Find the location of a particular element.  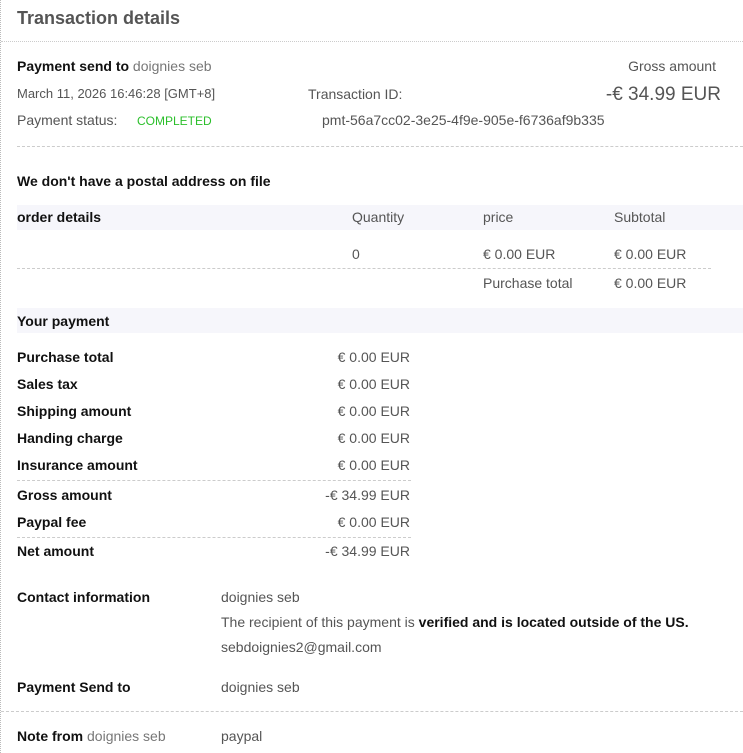

payment-row-label: Paypal fee is located at coordinates (52, 522).